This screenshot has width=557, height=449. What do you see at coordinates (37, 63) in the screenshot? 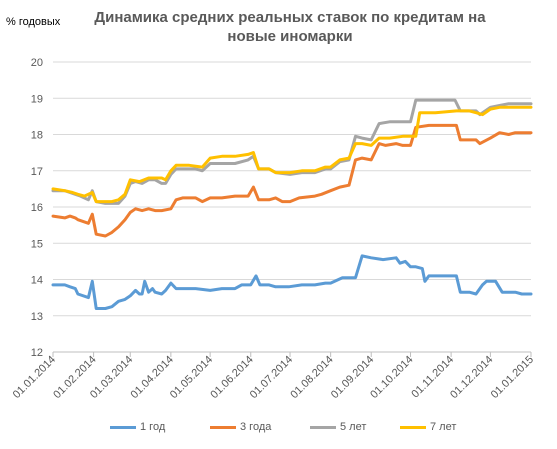
I see `y-tick-label: 20` at bounding box center [37, 63].